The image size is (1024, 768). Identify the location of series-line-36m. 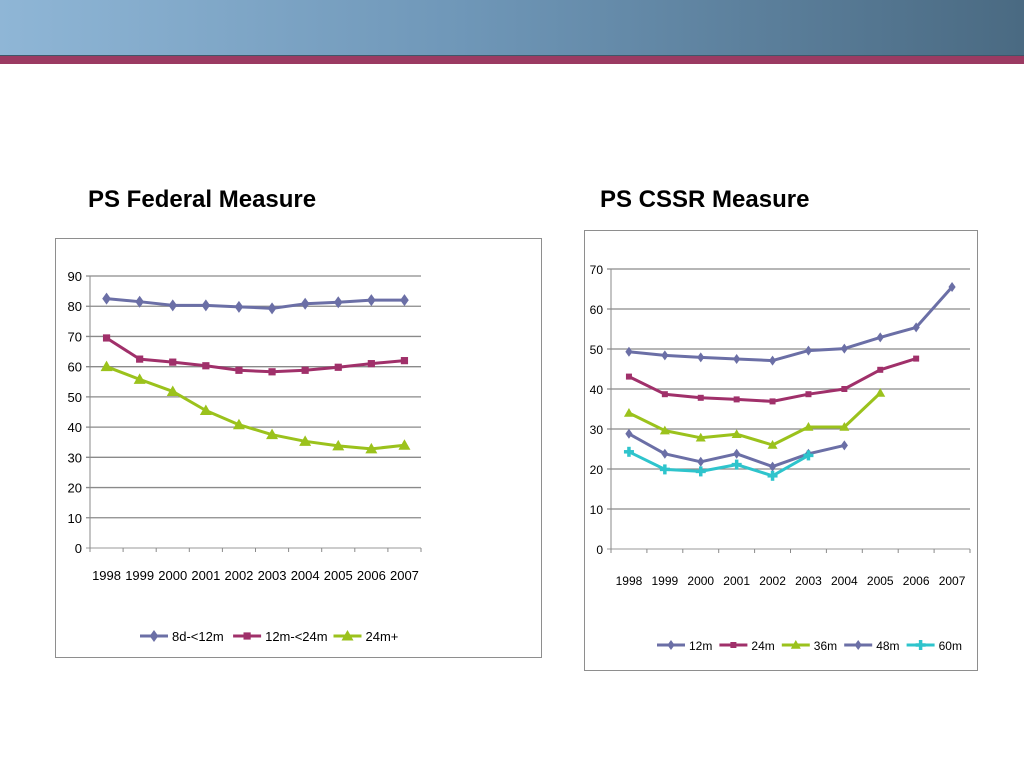
(755, 419).